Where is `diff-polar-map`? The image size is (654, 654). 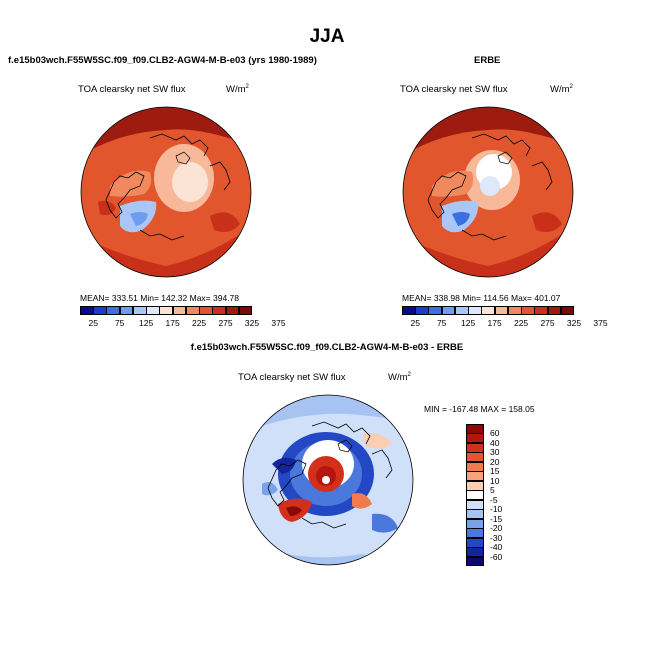
diff-polar-map is located at coordinates (328, 480).